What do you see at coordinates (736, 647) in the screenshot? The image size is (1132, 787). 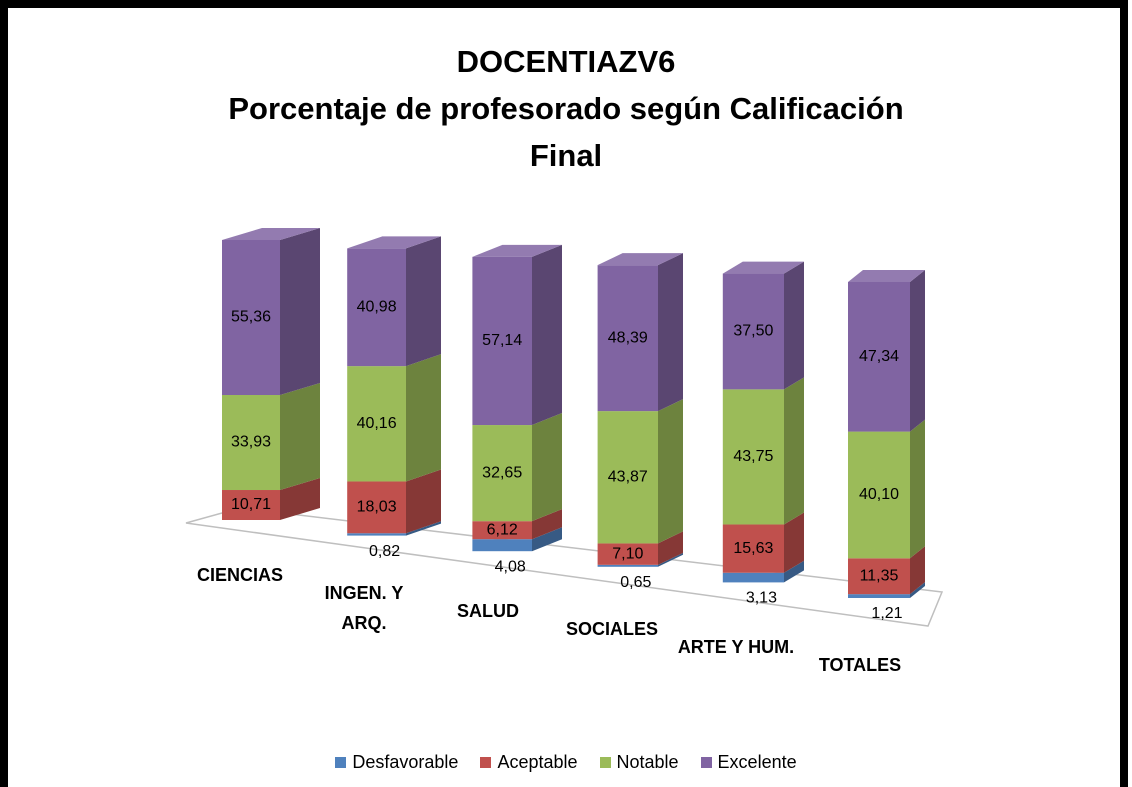 I see `x-tick-label: ARTE Y HUM.` at bounding box center [736, 647].